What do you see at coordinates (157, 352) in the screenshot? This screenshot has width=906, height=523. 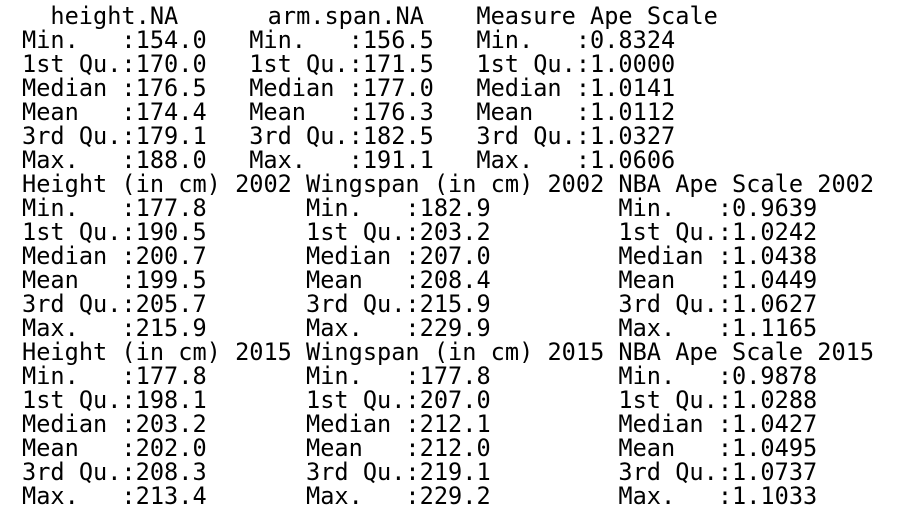 I see `column-header: Height (in cm) 2015` at bounding box center [157, 352].